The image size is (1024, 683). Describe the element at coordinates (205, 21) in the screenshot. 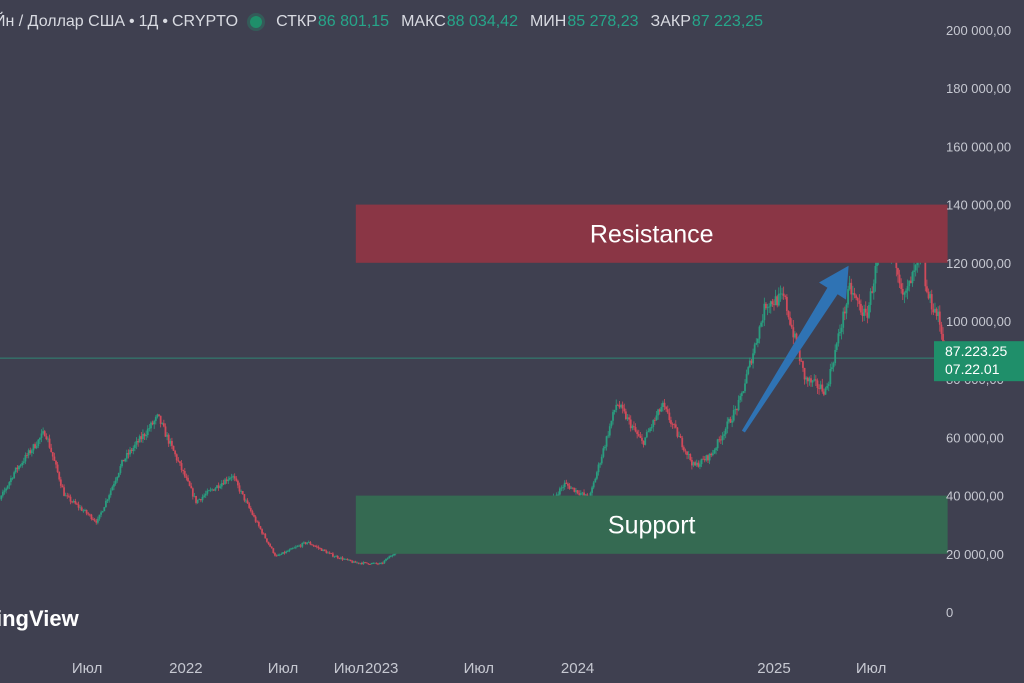

I see `exchange: CRYPTO` at that location.